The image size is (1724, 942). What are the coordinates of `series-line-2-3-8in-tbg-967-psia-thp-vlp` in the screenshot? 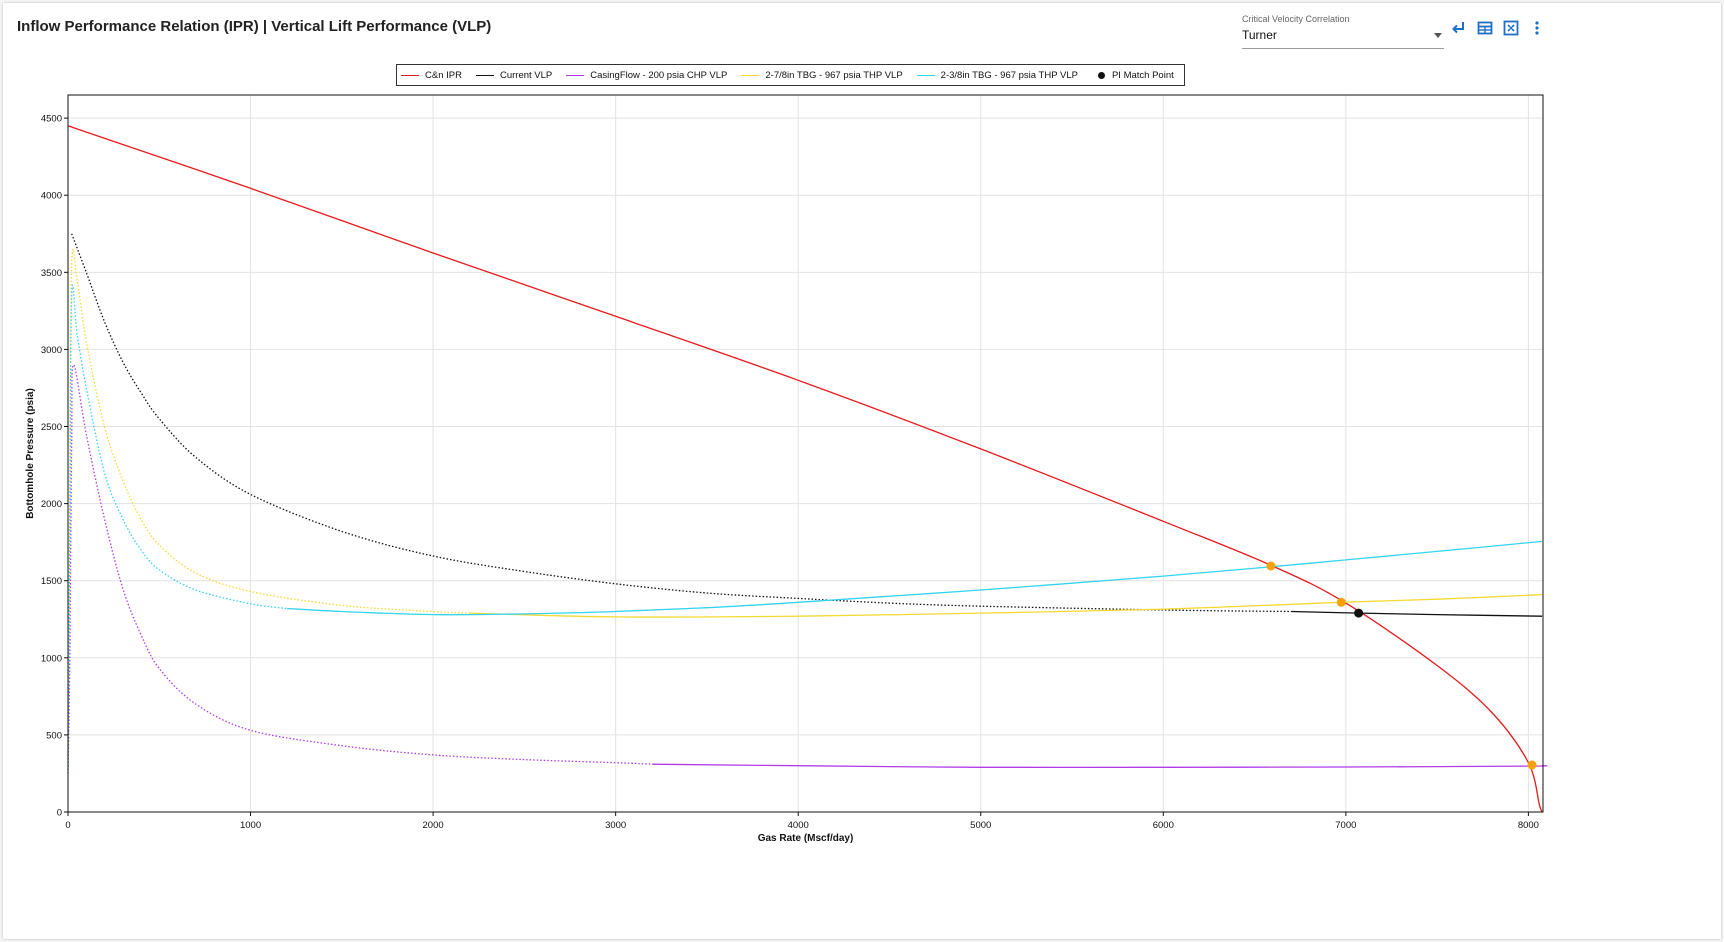 It's located at (915, 578).